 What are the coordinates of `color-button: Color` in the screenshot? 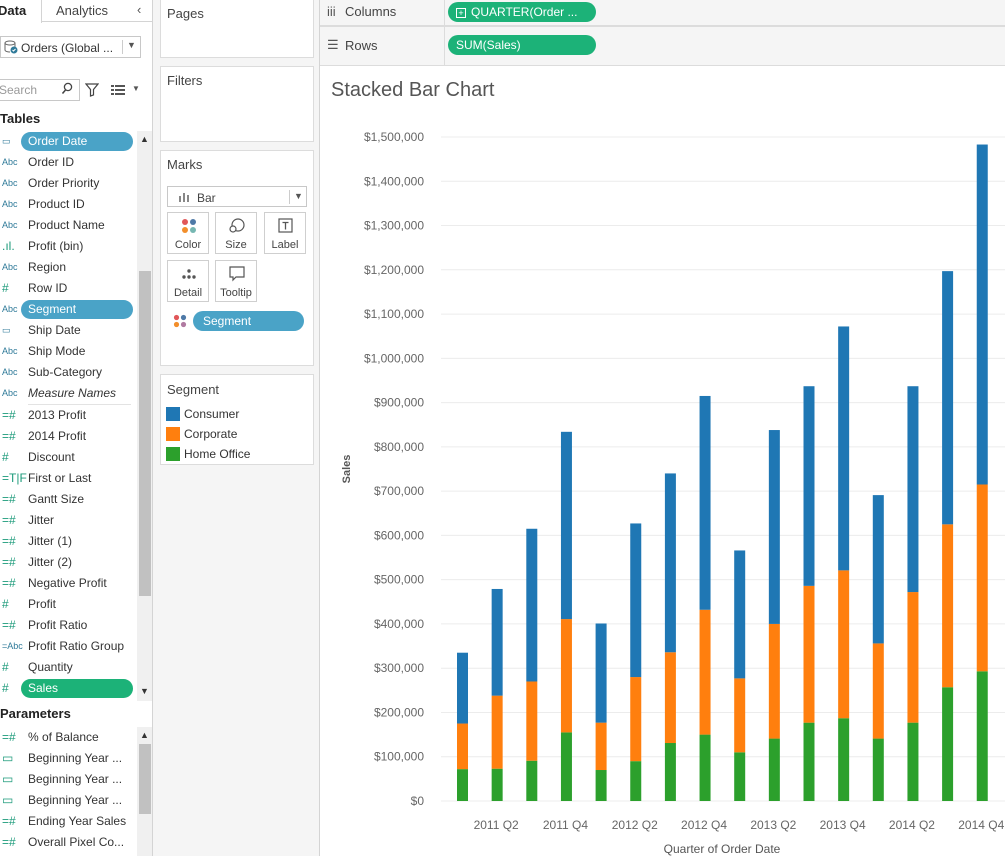 It's located at (188, 233).